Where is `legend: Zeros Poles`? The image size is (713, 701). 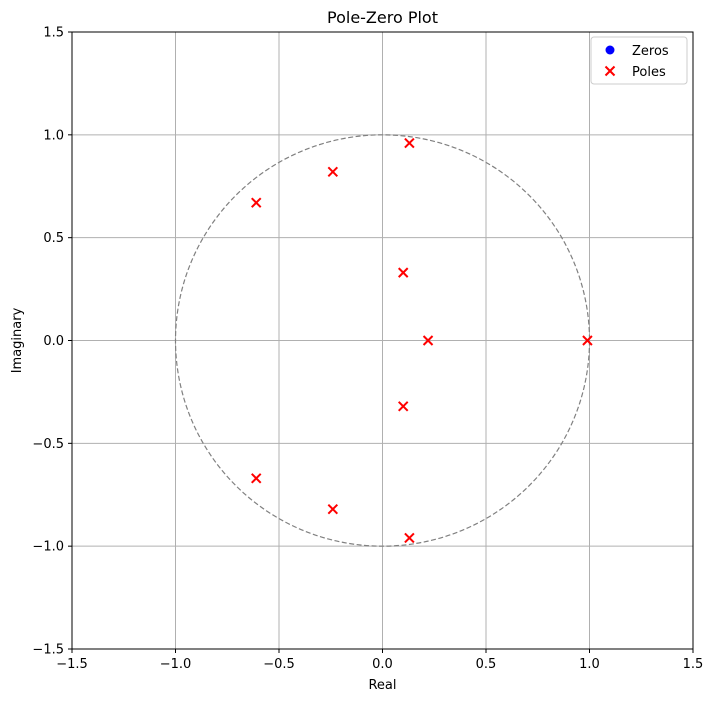
legend: Zeros Poles is located at coordinates (639, 60).